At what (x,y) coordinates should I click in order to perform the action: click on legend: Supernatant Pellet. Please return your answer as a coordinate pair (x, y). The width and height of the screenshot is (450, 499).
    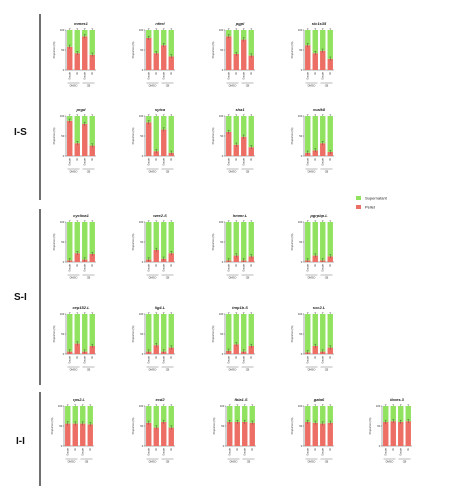
    Looking at the image, I should click on (372, 203).